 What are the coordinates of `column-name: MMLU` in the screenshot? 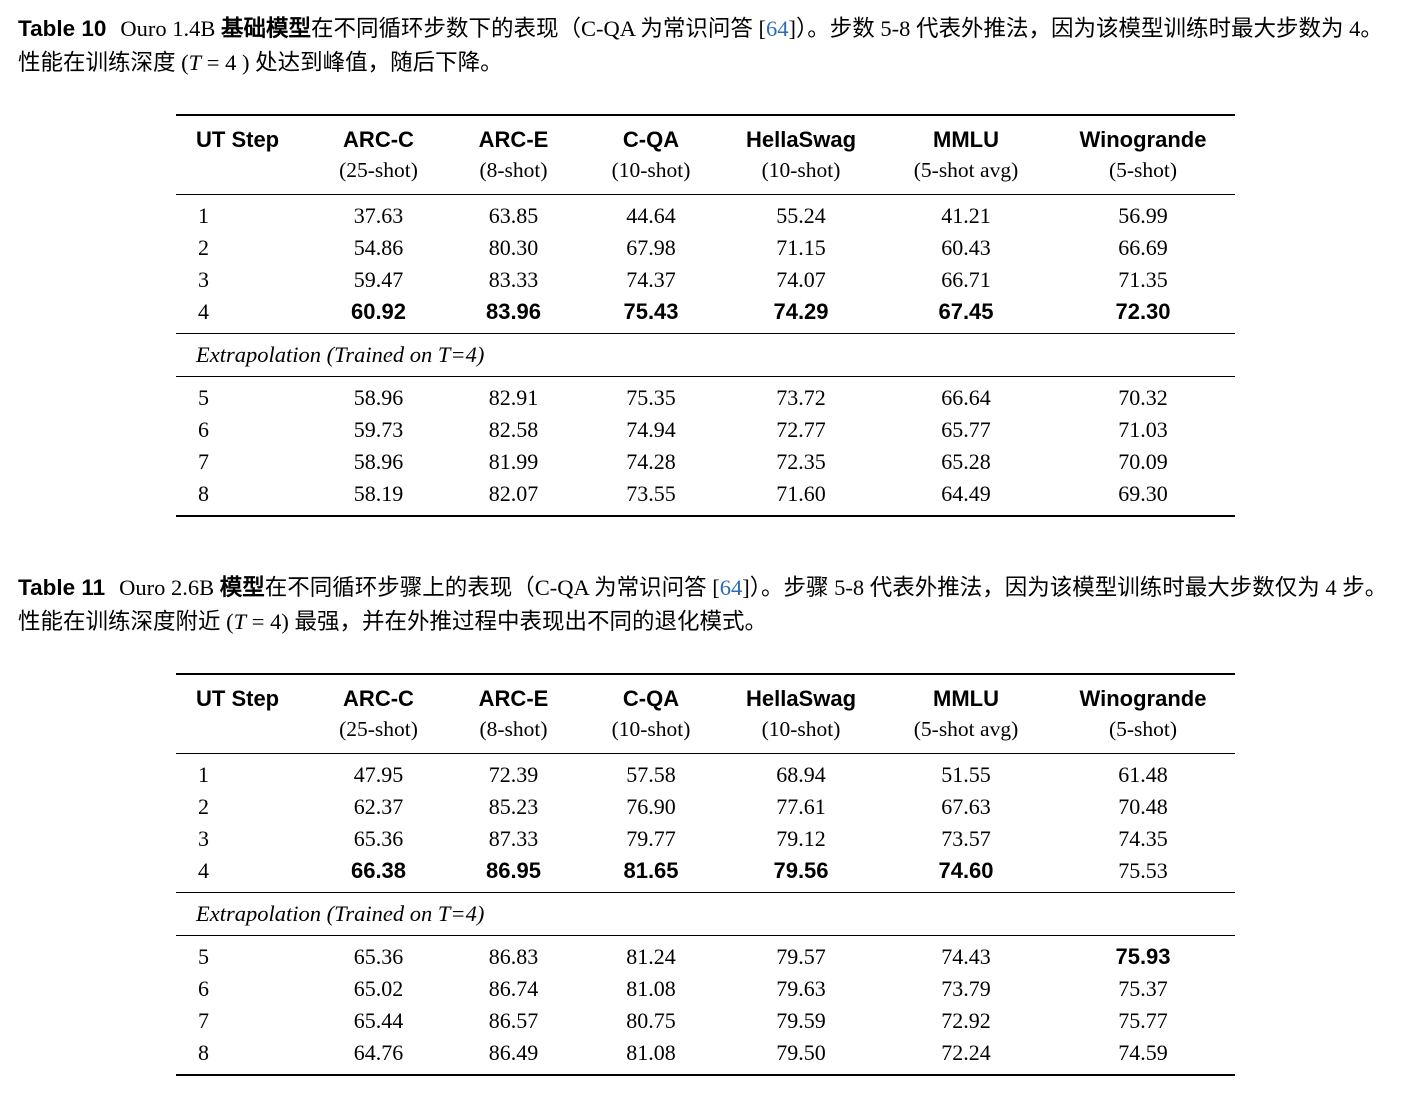 It's located at (966, 139).